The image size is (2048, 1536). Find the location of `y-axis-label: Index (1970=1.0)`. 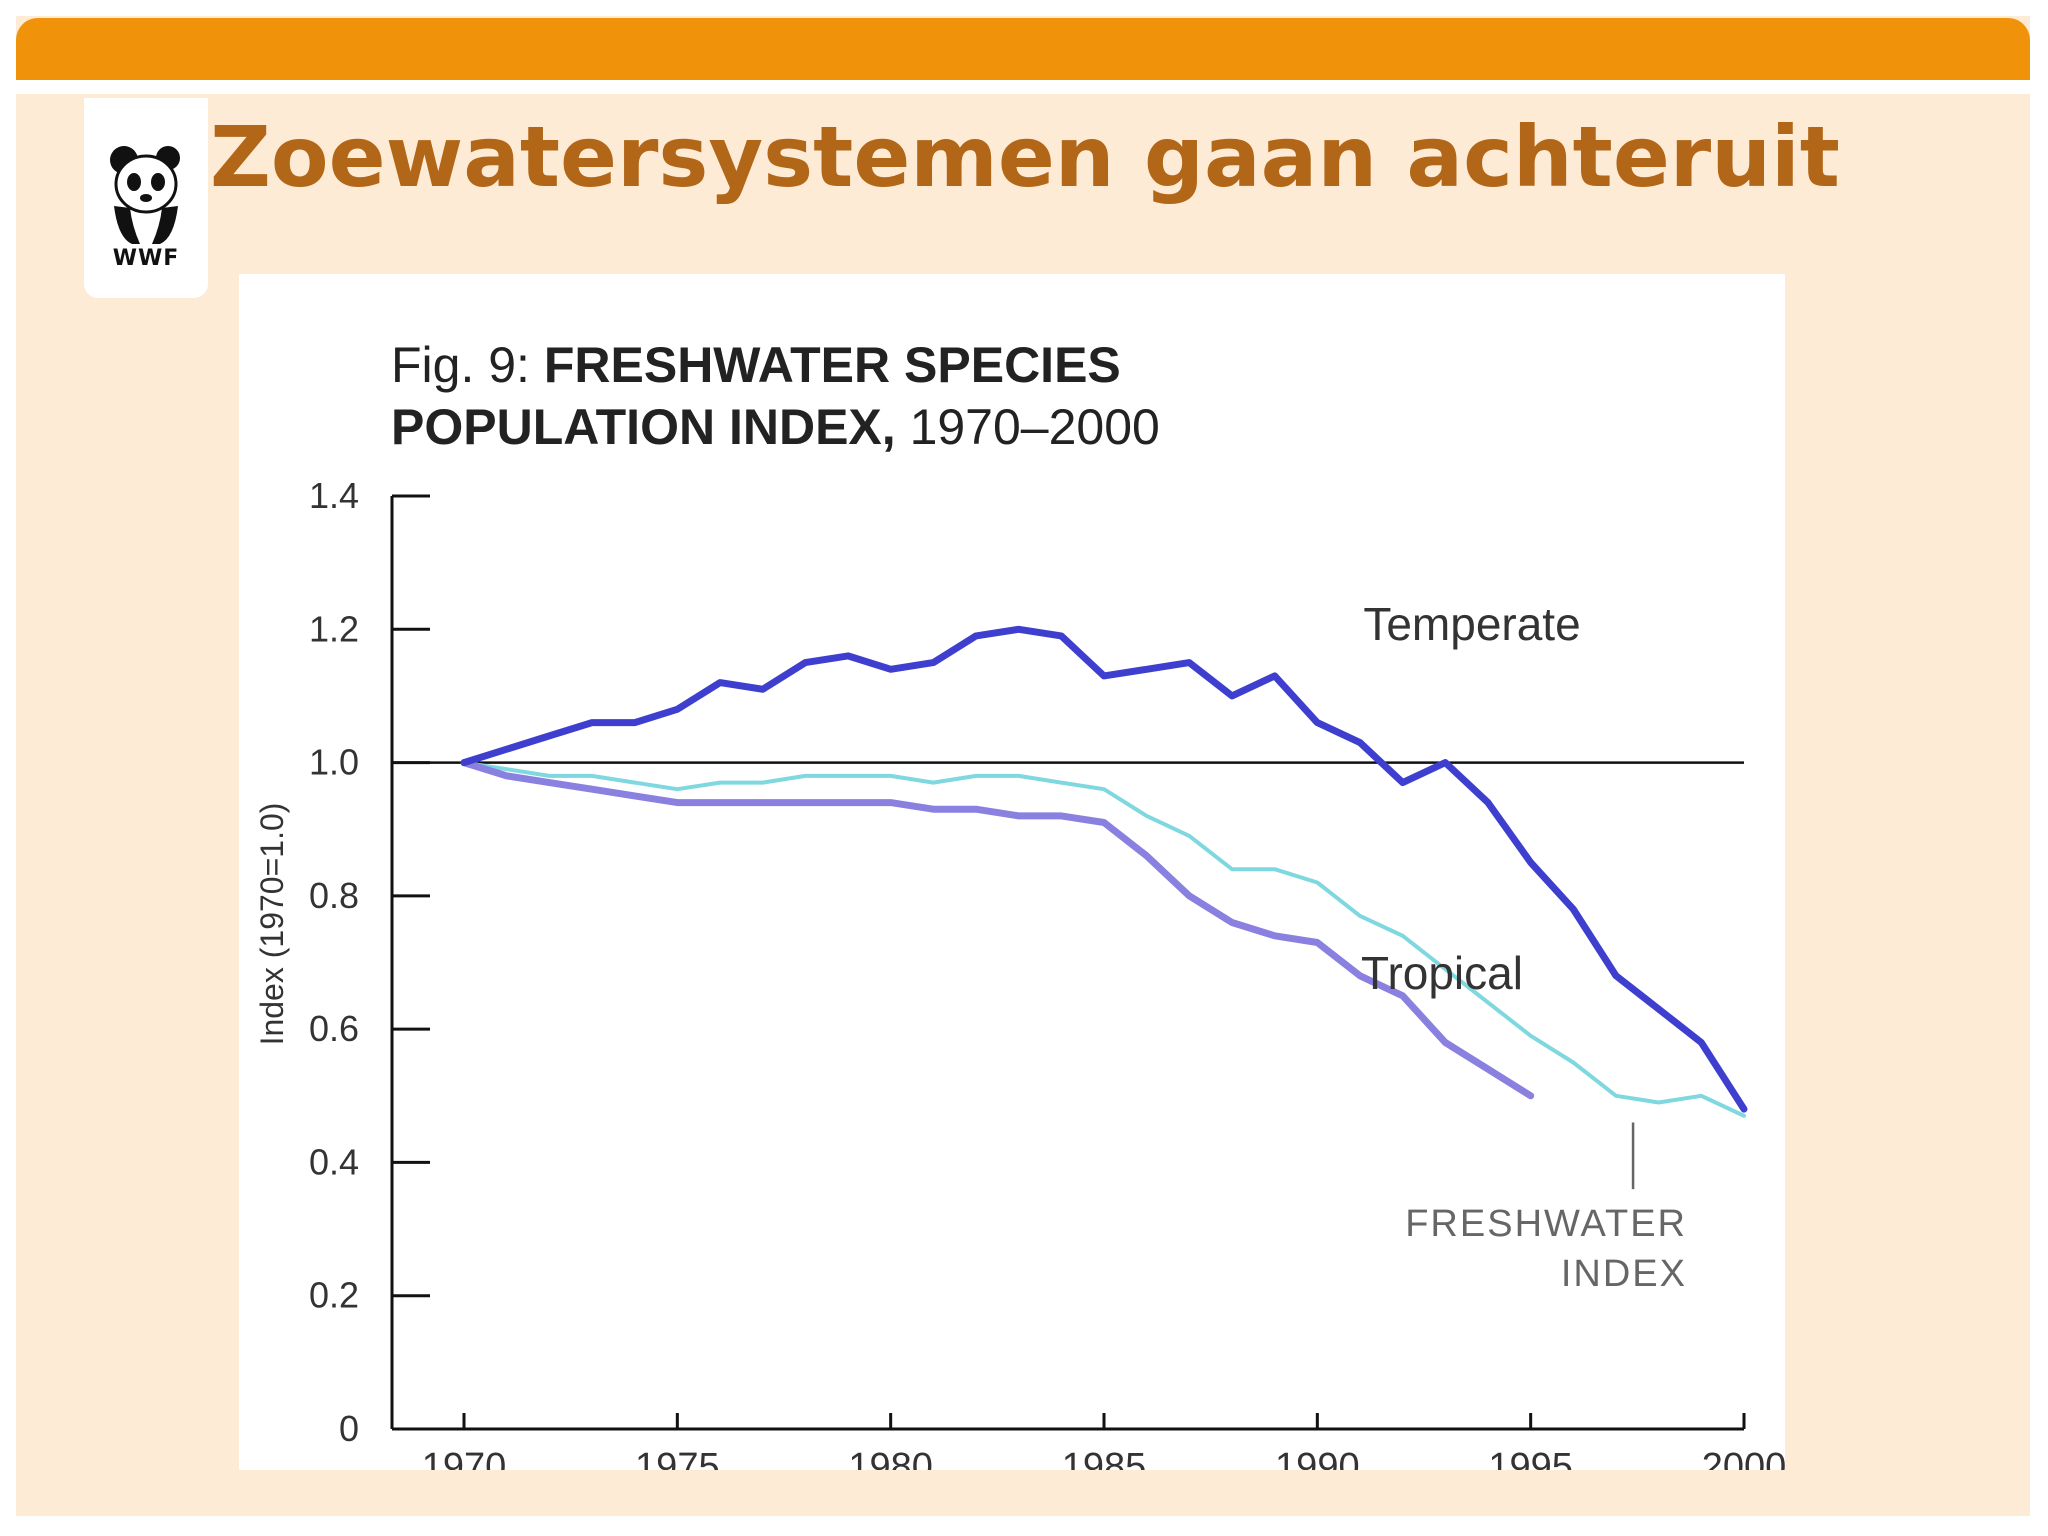

y-axis-label: Index (1970=1.0) is located at coordinates (272, 924).